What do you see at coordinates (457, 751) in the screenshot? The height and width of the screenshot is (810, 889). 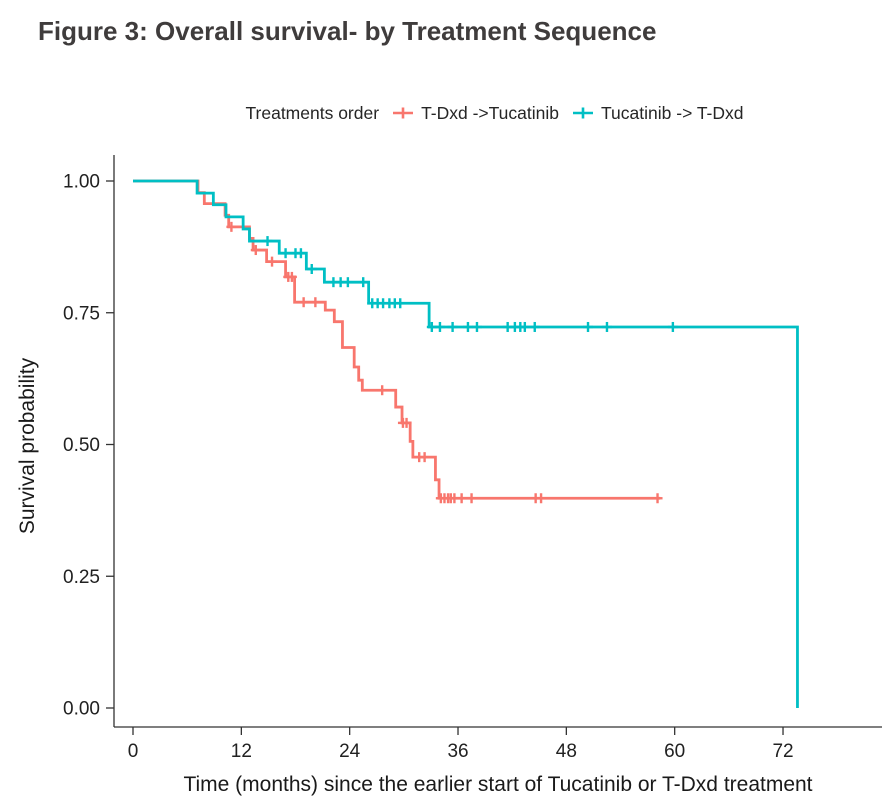 I see `x-tick-label: 36` at bounding box center [457, 751].